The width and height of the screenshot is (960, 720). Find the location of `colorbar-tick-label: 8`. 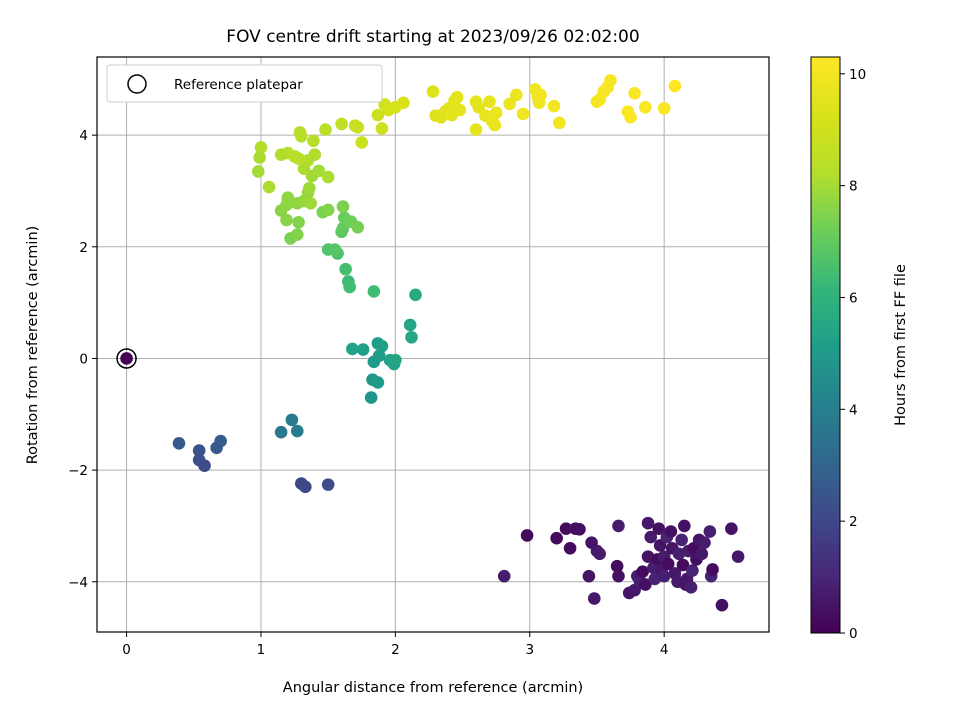

colorbar-tick-label: 8 is located at coordinates (853, 187).